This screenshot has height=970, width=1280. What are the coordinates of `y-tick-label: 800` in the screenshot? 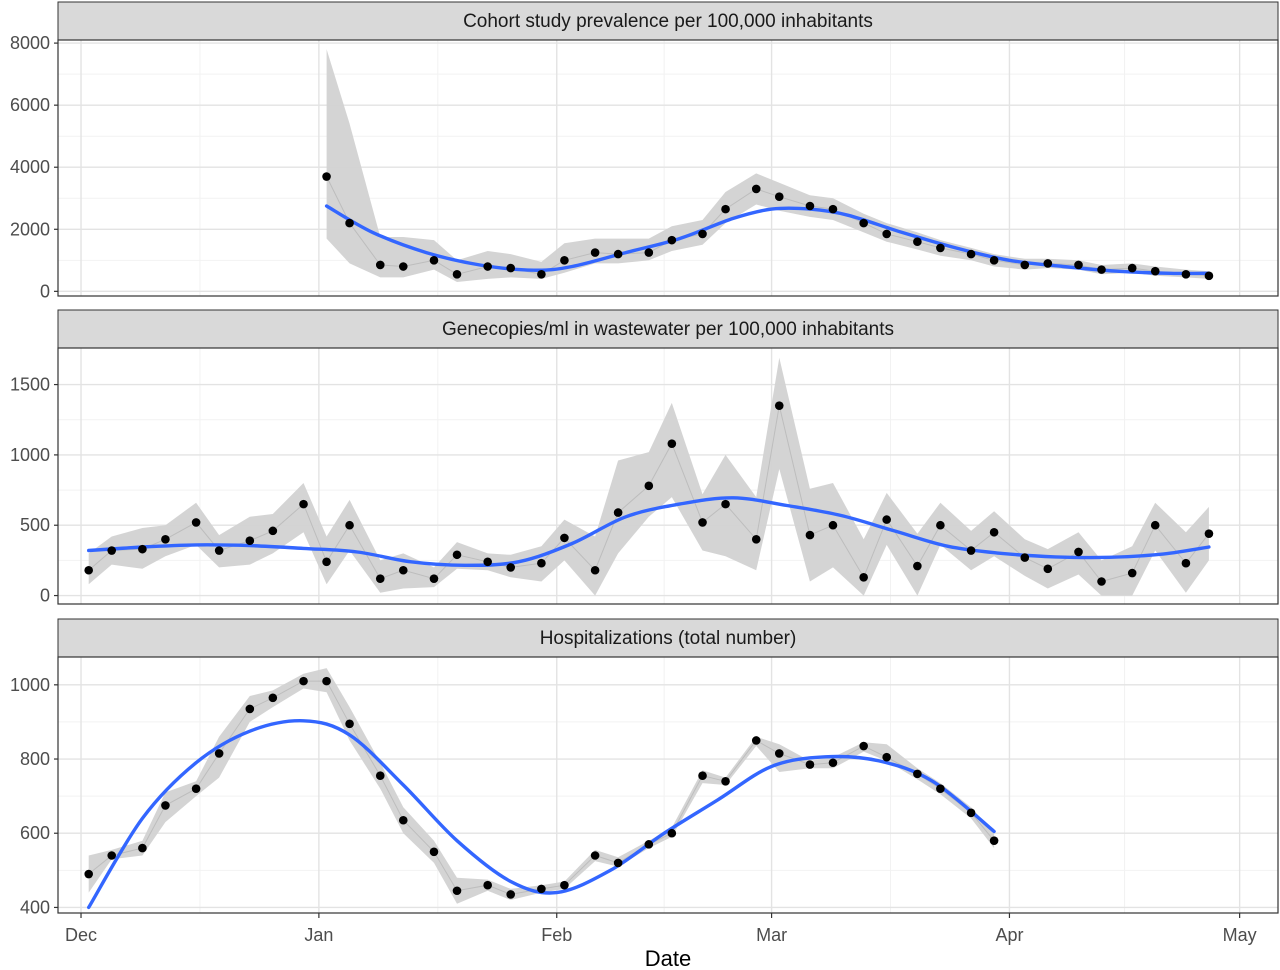 It's located at (35, 759).